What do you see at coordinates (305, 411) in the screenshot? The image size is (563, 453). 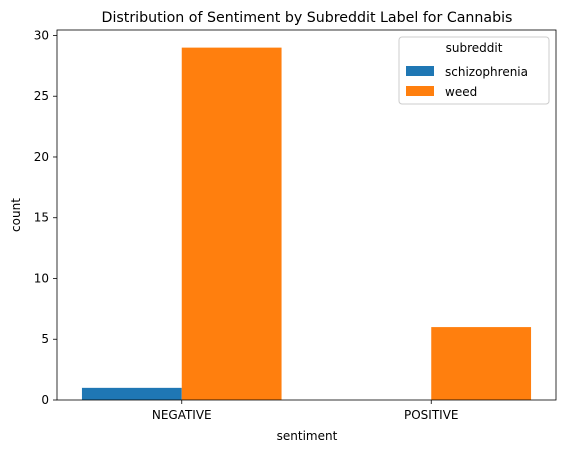 I see `x-axis: NEGATIVE POSITIVE` at bounding box center [305, 411].